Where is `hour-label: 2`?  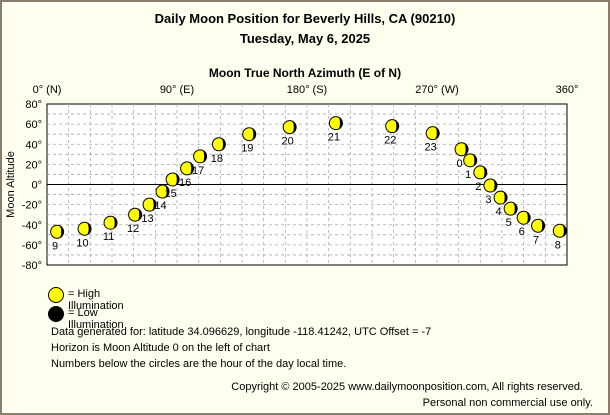
hour-label: 2 is located at coordinates (478, 187).